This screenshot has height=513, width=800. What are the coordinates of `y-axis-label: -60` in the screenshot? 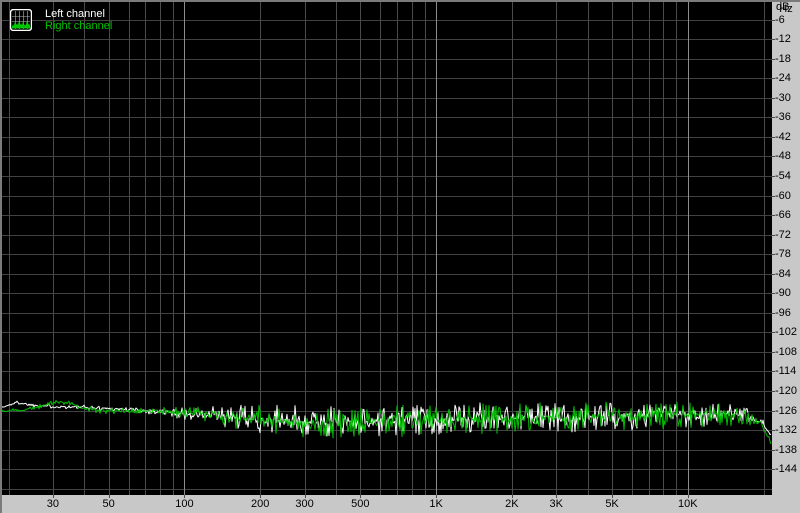 It's located at (783, 195).